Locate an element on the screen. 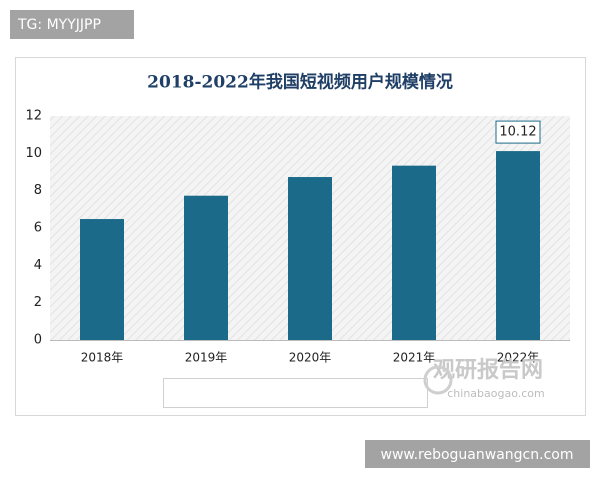  x-tick-label: 2018年 is located at coordinates (102, 358).